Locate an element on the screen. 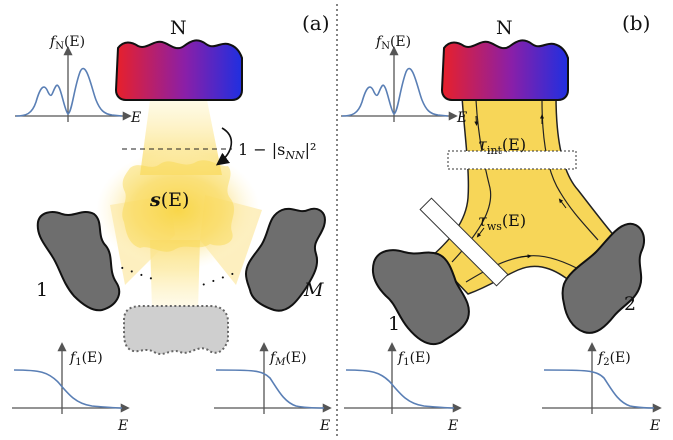 Image resolution: width=673 pixels, height=440 pixels. scattering-glow is located at coordinates (178, 210).